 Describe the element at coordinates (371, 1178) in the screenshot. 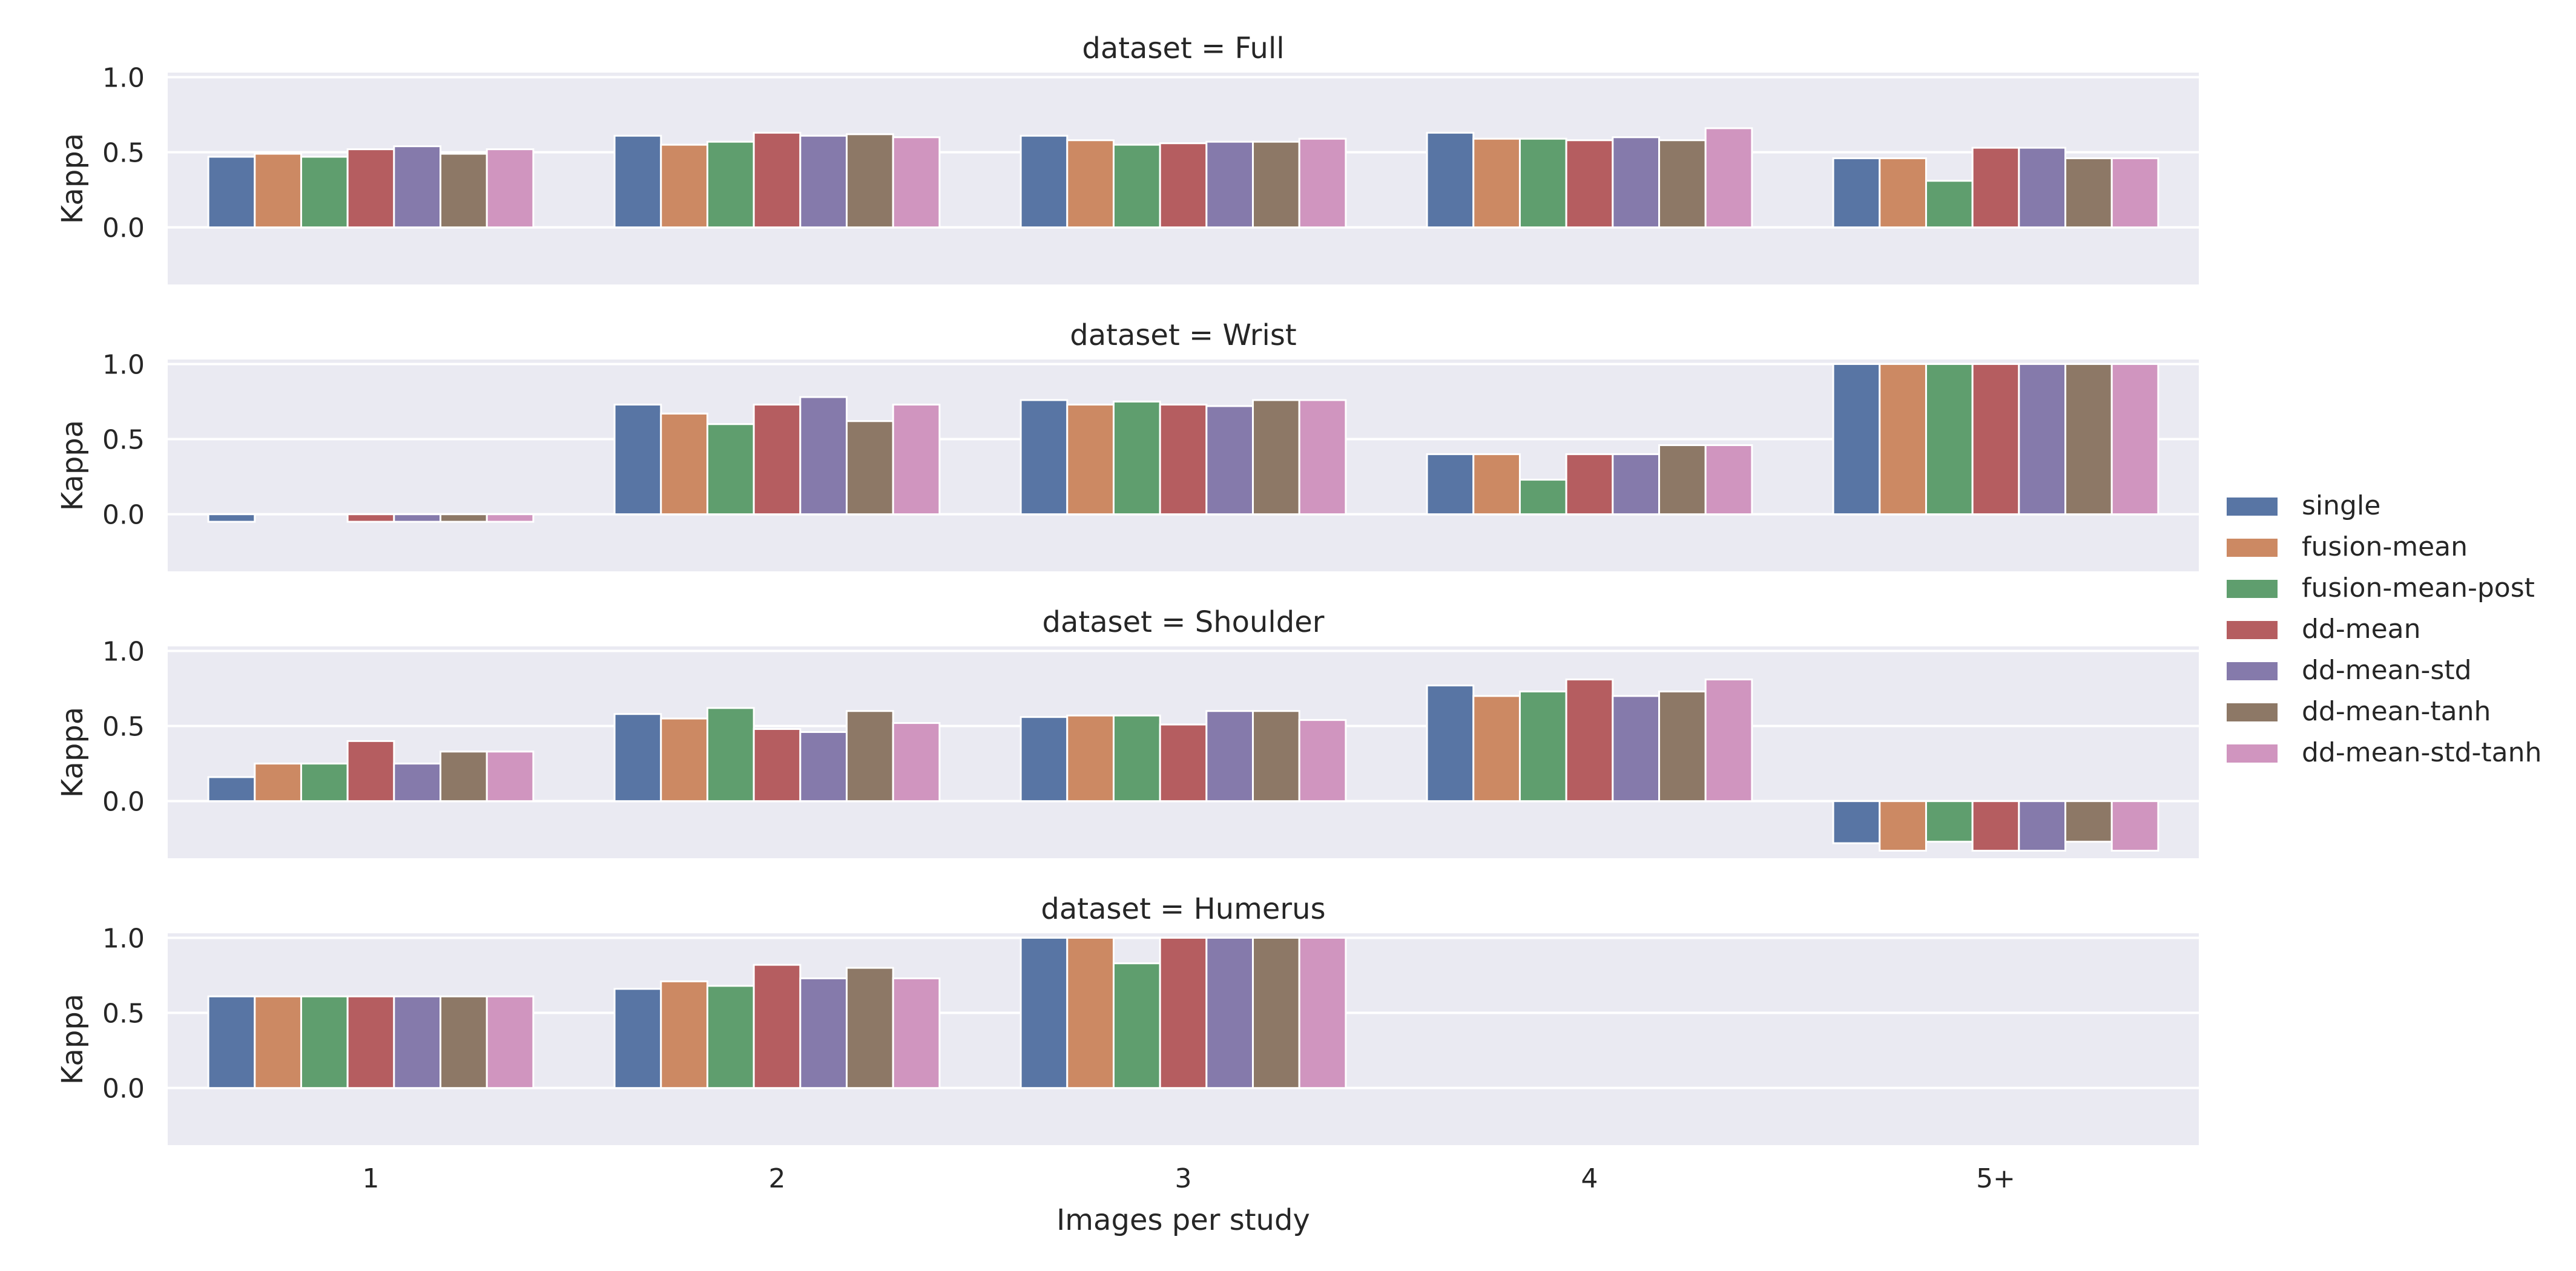

I see `x-tick-label: 1` at that location.